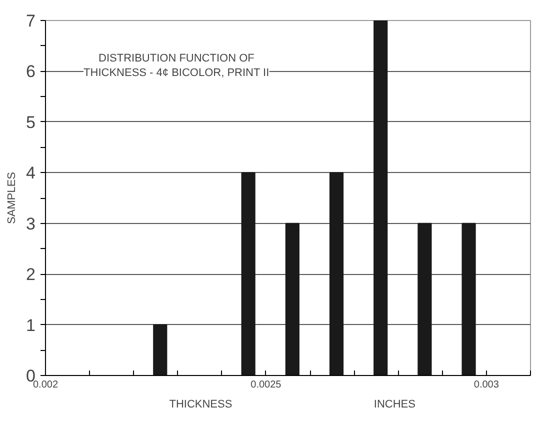  I want to click on y-tick-label: 2, so click(31, 274).